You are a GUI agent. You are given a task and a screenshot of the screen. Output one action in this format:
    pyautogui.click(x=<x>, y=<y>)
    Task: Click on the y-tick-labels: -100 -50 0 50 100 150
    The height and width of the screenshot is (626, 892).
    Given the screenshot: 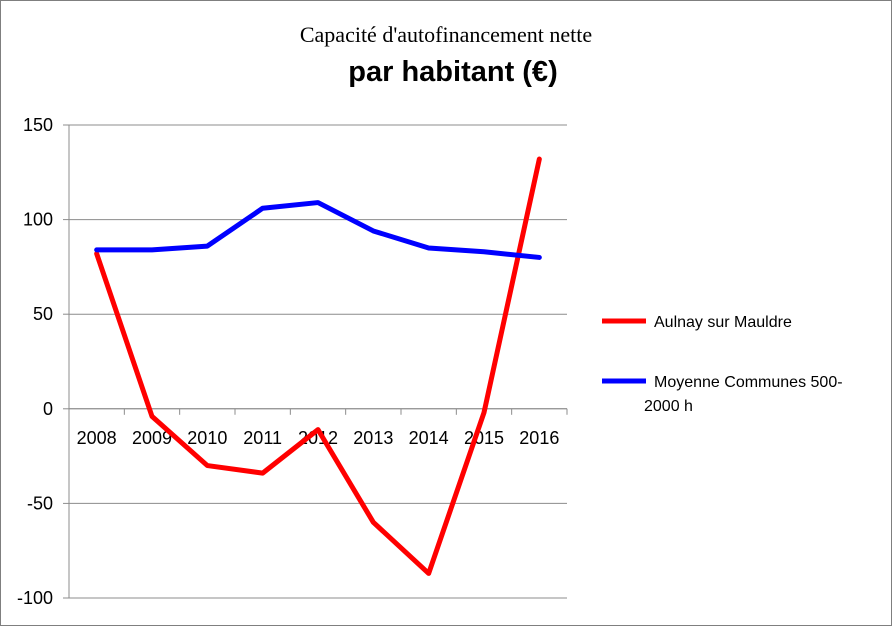 What is the action you would take?
    pyautogui.click(x=35, y=361)
    